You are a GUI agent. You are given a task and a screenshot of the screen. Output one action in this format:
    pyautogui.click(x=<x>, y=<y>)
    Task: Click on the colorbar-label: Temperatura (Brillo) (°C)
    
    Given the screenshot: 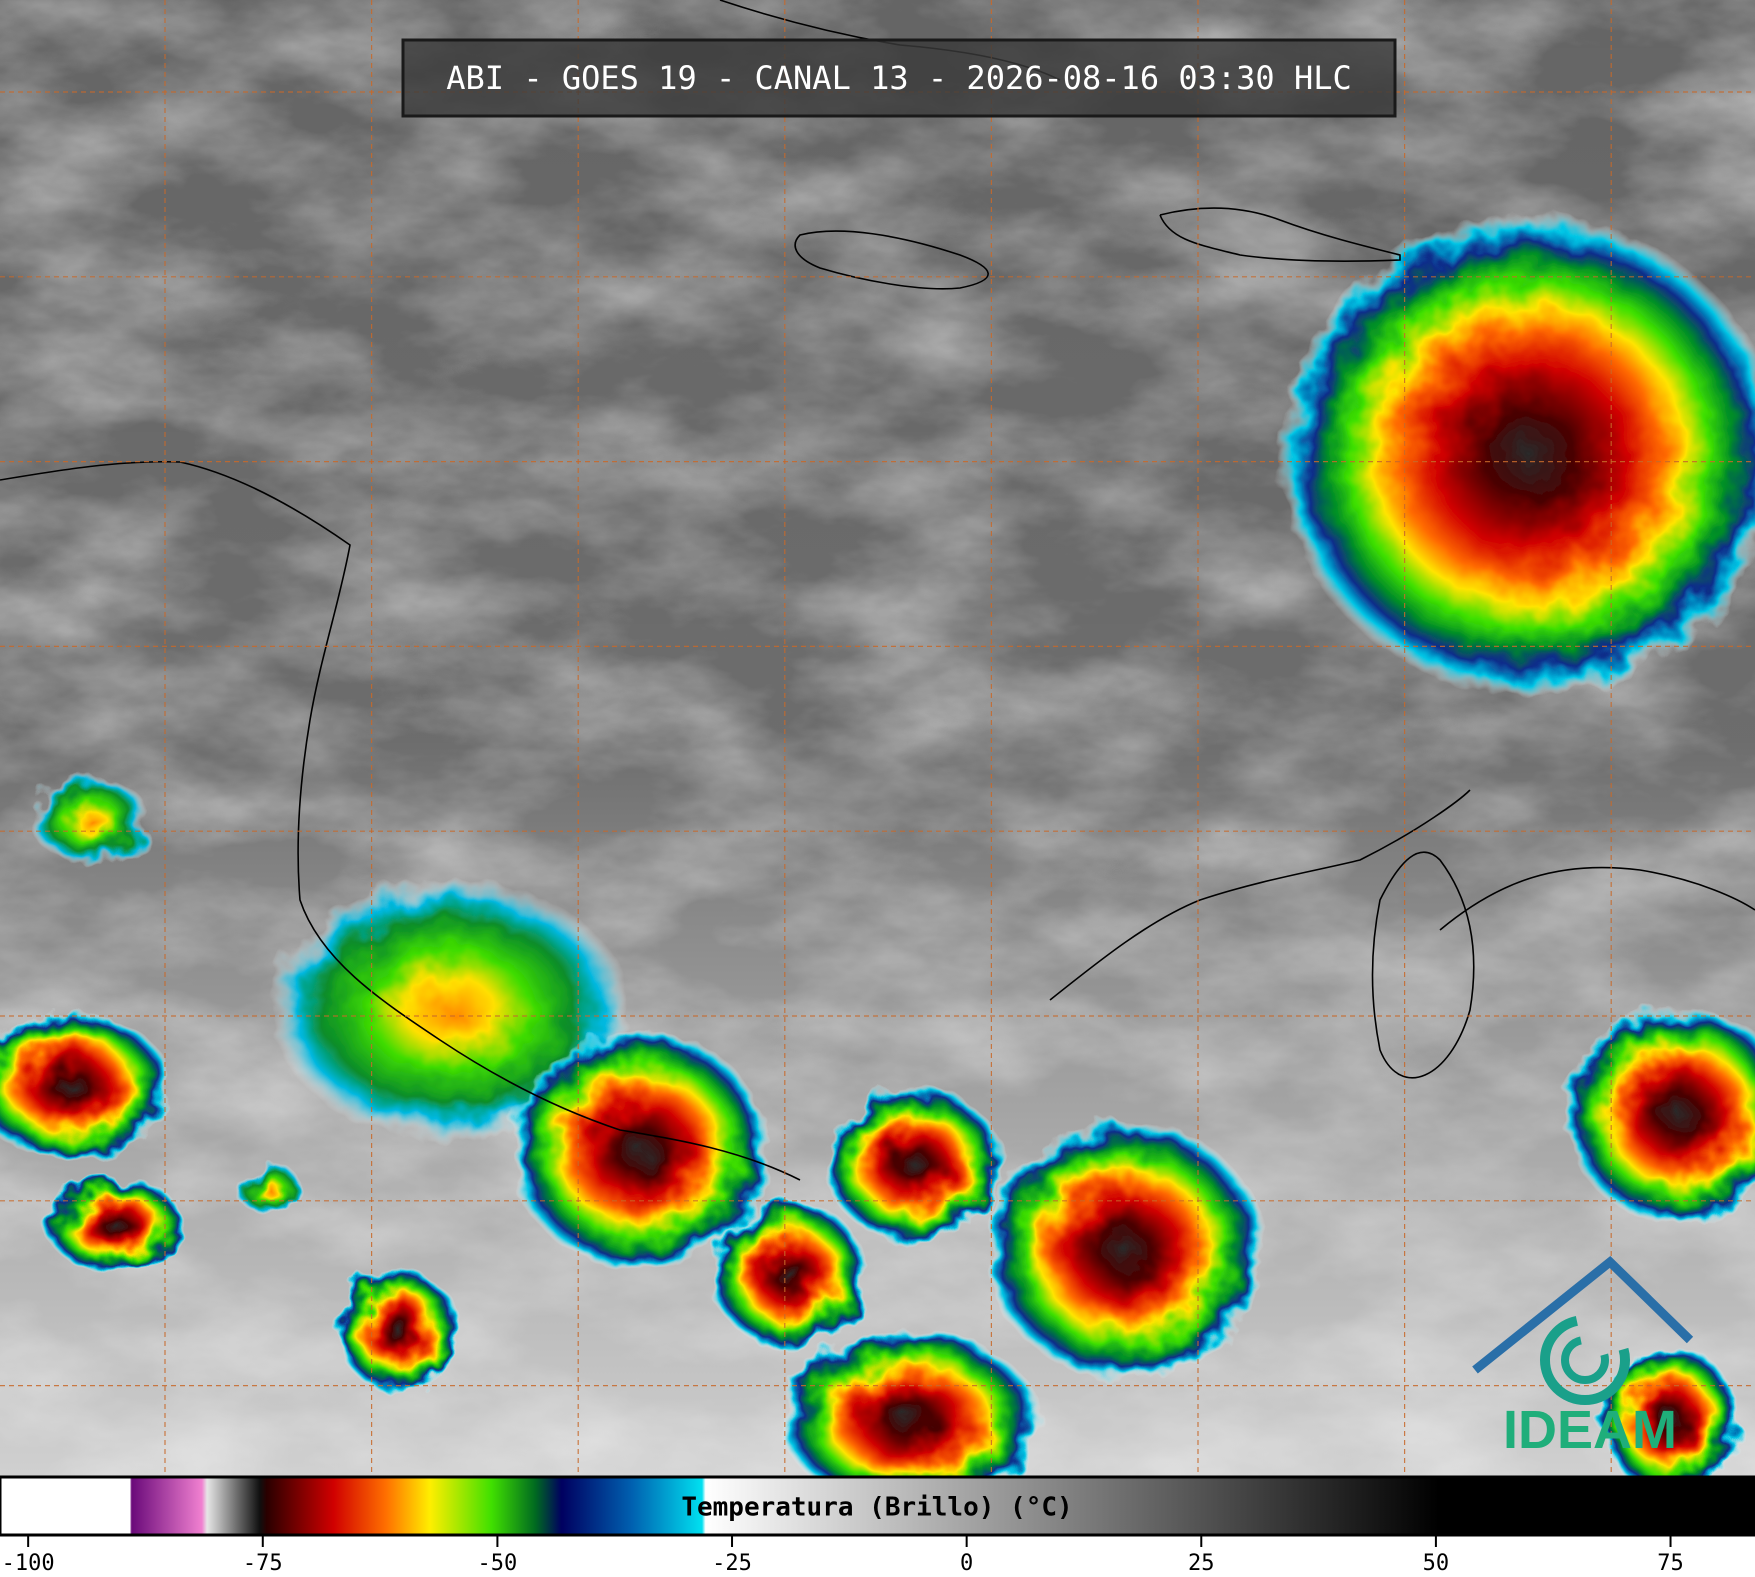 What is the action you would take?
    pyautogui.click(x=876, y=1508)
    